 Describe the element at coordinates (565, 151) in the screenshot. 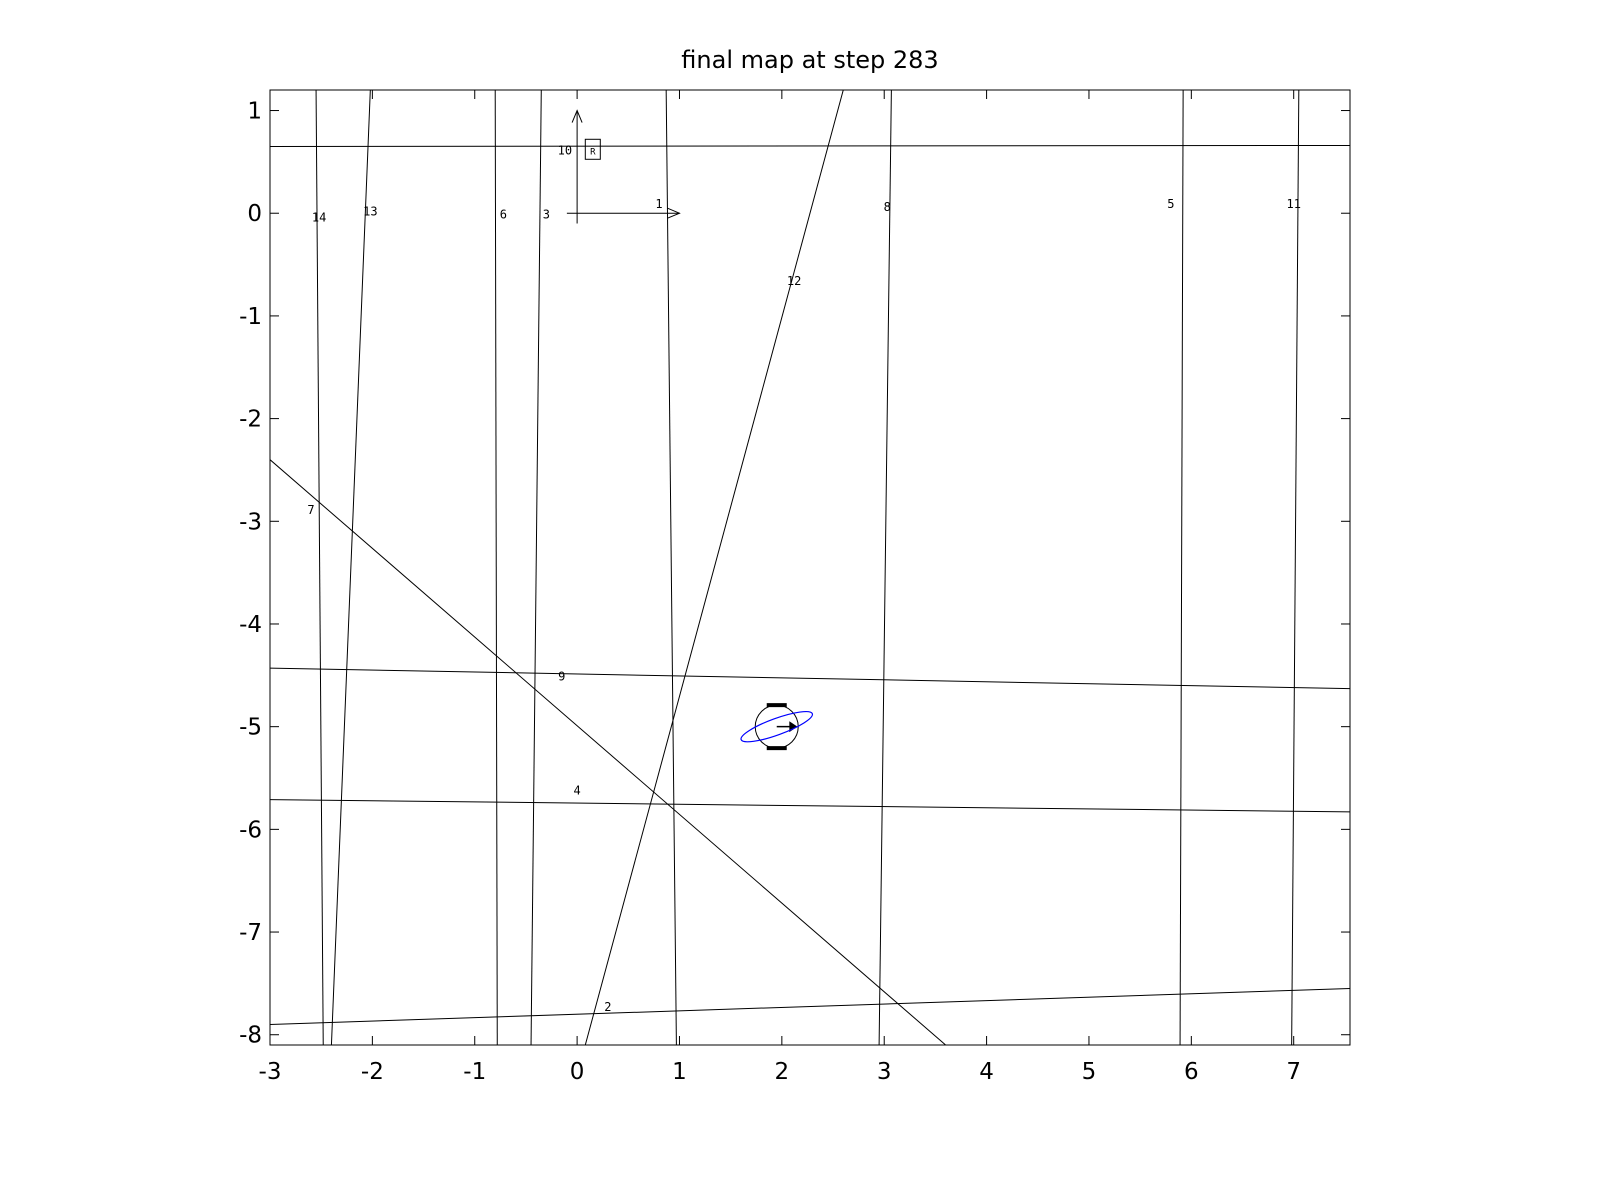

I see `map-line-label-10: 10` at that location.